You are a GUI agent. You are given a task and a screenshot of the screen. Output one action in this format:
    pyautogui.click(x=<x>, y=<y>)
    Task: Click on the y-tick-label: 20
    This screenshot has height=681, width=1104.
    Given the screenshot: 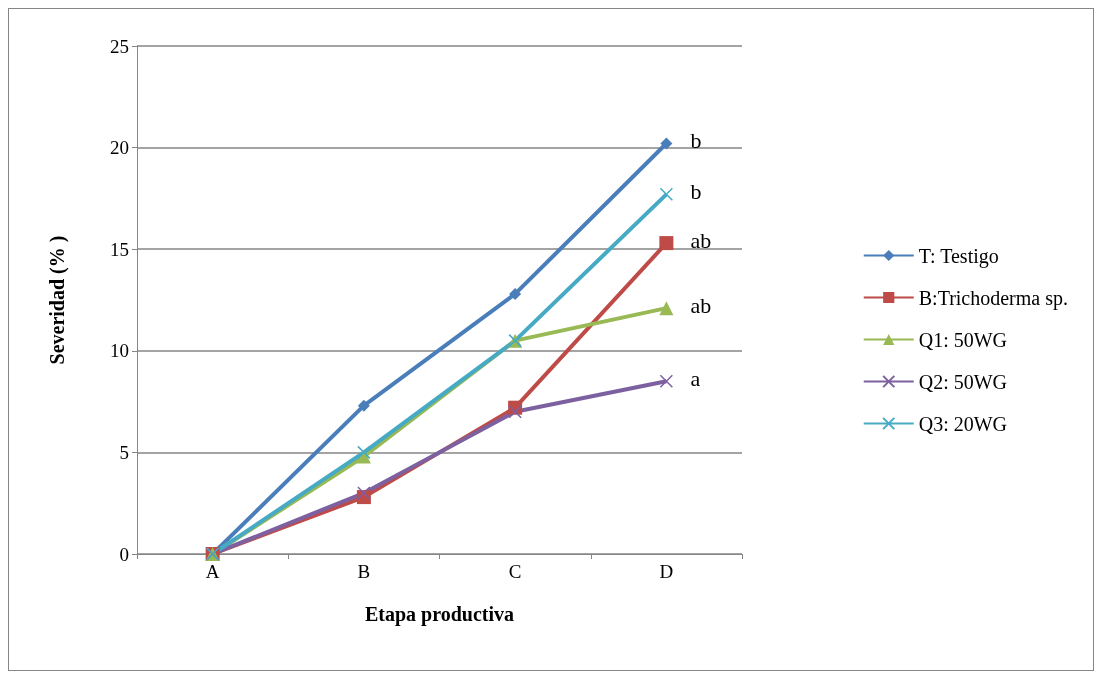 What is the action you would take?
    pyautogui.click(x=119, y=148)
    